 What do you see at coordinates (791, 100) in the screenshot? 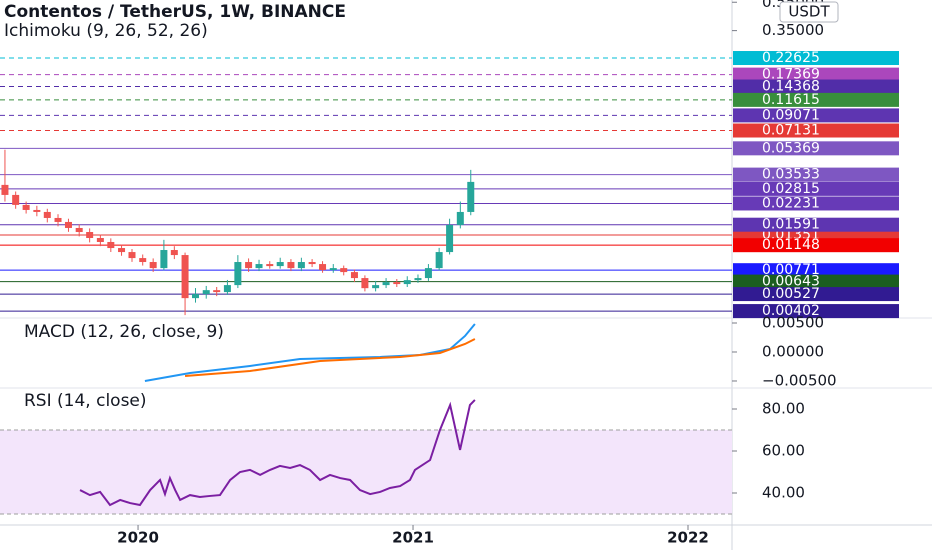
I see `price-level-label: 0.11615` at bounding box center [791, 100].